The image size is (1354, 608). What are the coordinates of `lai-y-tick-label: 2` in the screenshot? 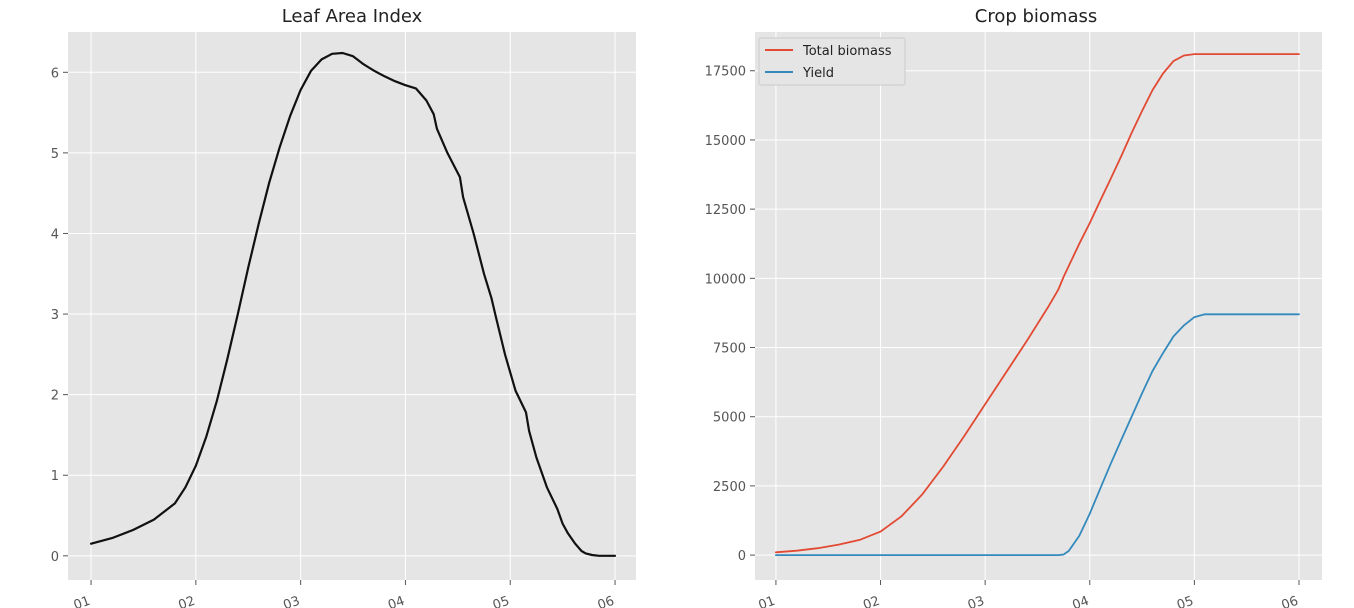 It's located at (55, 396).